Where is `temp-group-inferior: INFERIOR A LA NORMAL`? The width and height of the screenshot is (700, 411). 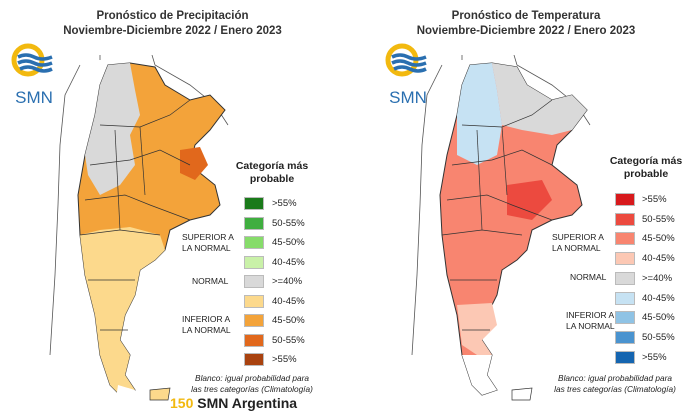
temp-group-inferior: INFERIOR A LA NORMAL is located at coordinates (590, 320).